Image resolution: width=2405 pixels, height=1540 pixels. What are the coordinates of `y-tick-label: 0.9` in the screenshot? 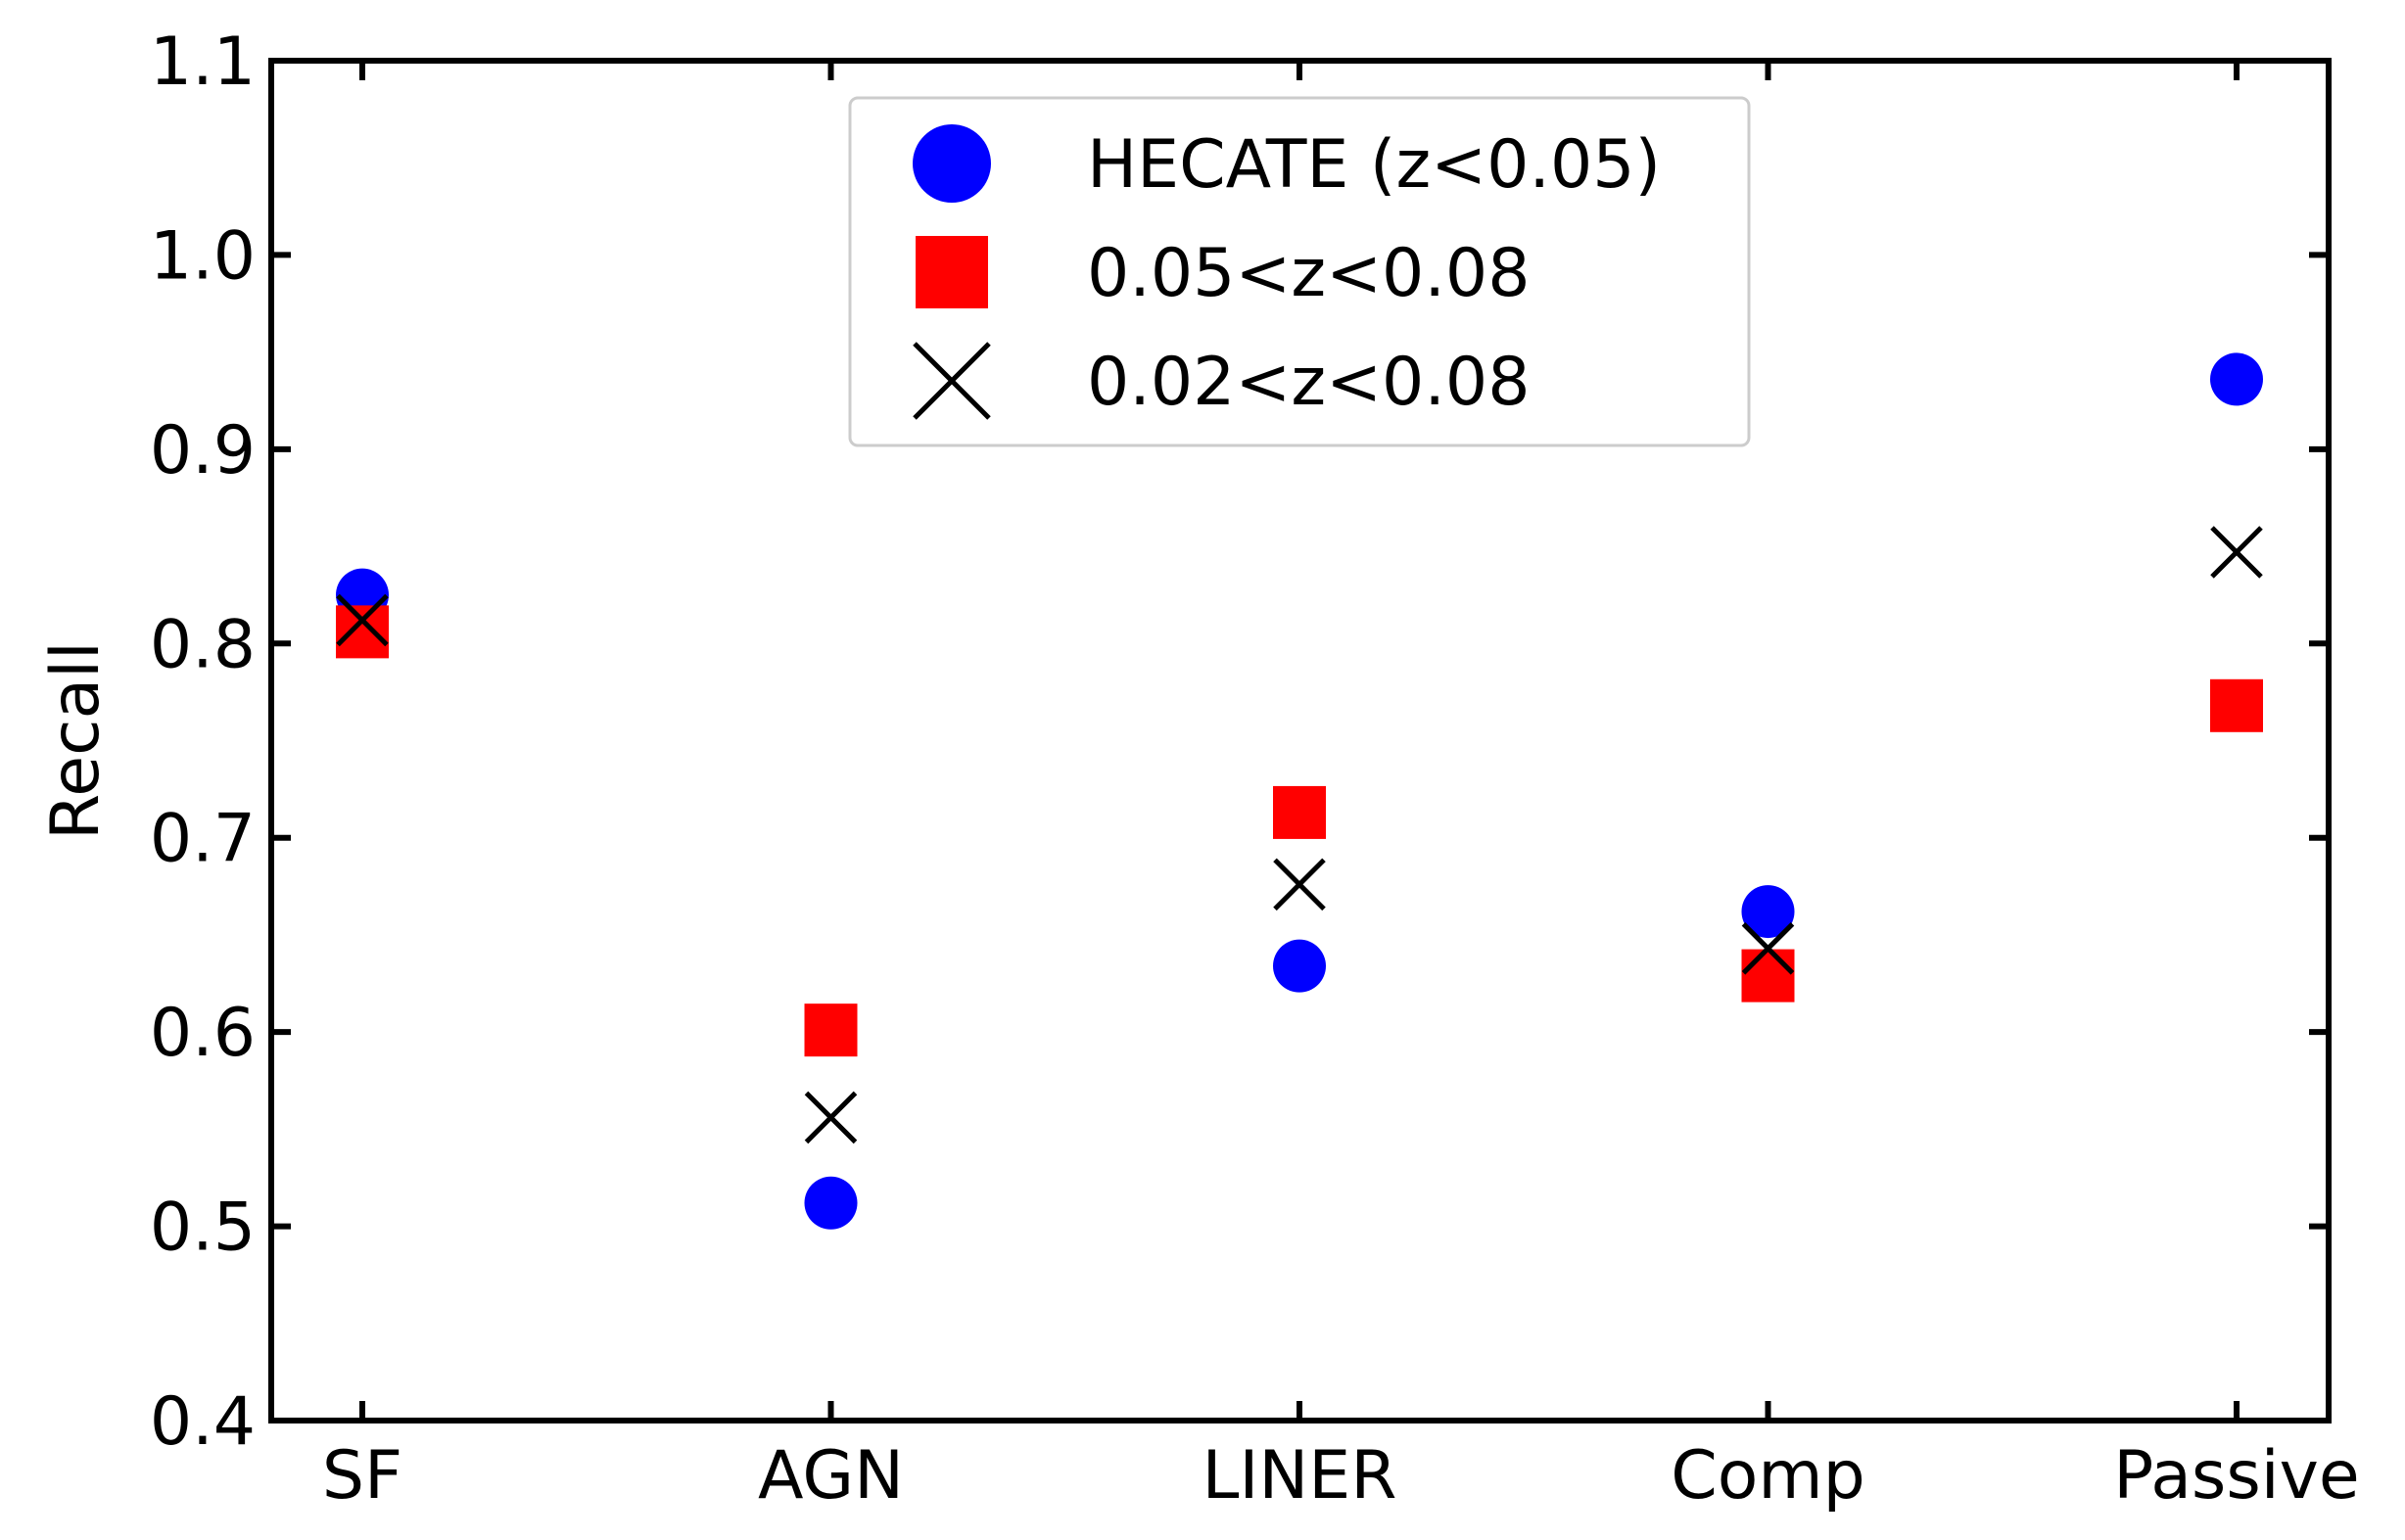 It's located at (203, 451).